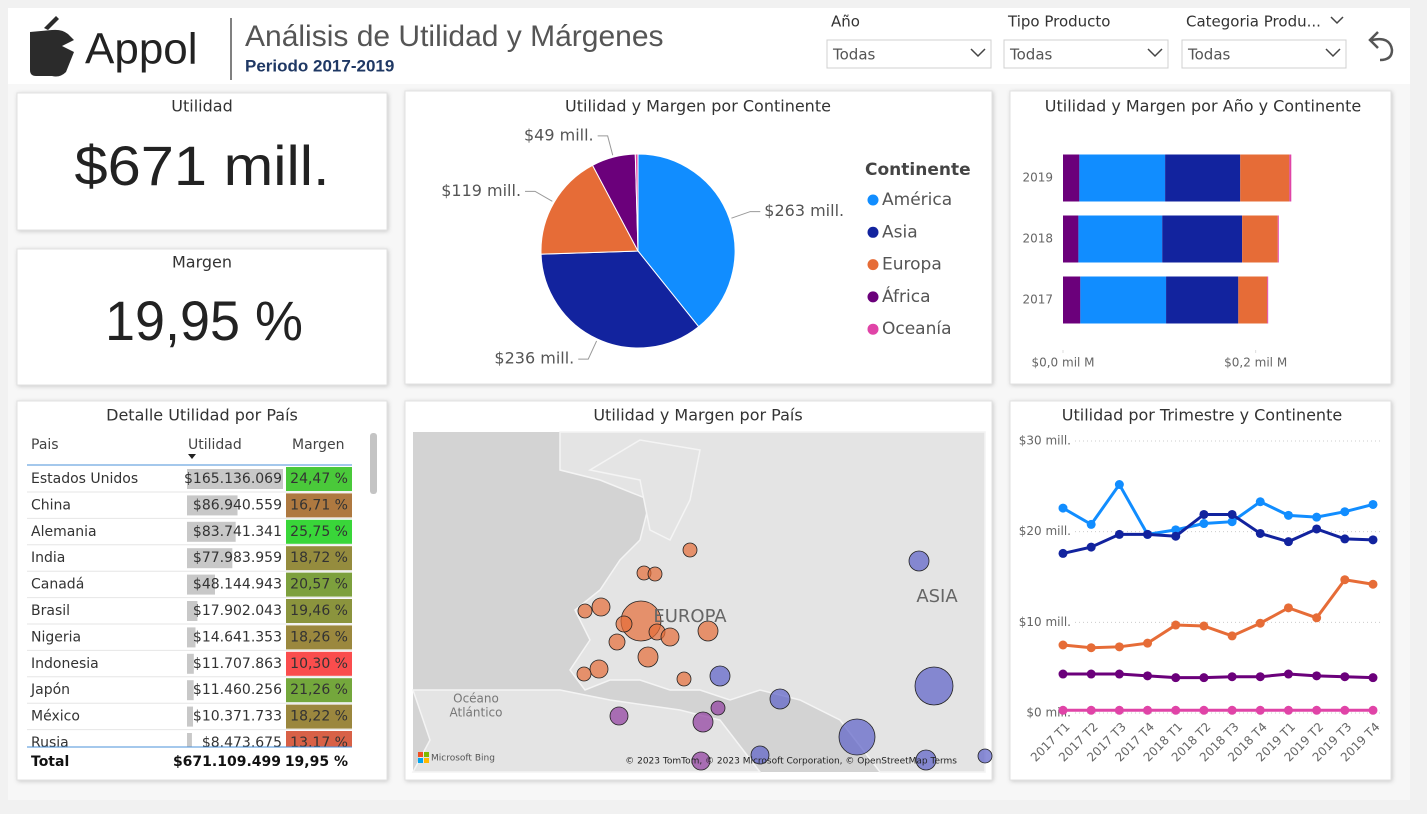  Describe the element at coordinates (373, 463) in the screenshot. I see `scrollbar` at that location.